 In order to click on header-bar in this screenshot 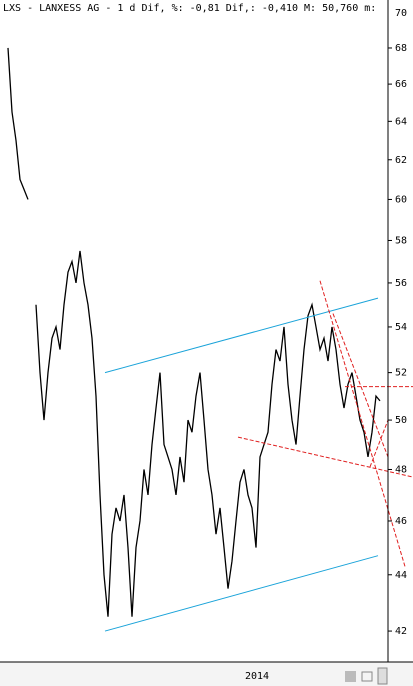, I will do `click(206, 8)`.